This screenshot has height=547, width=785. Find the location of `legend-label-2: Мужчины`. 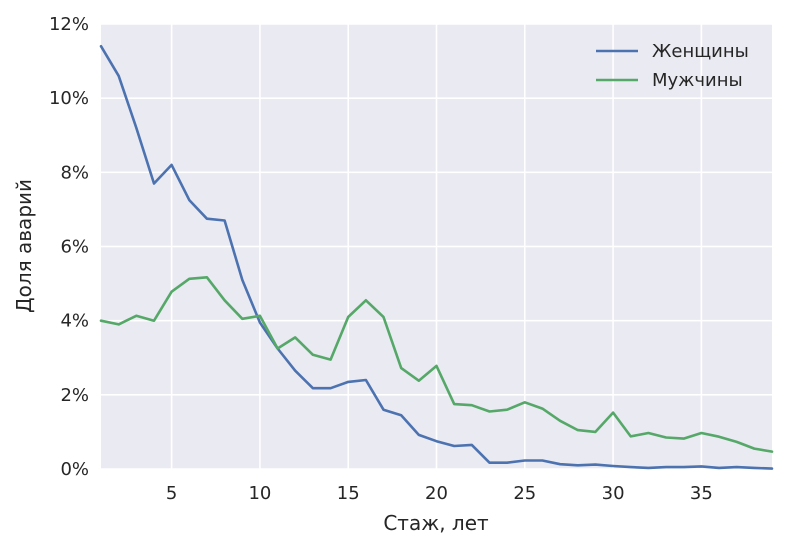

legend-label-2: Мужчины is located at coordinates (697, 80).